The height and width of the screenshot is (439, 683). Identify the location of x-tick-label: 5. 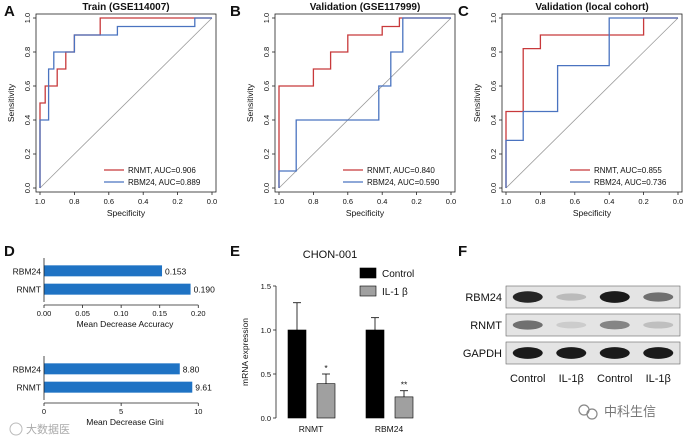
(121, 411).